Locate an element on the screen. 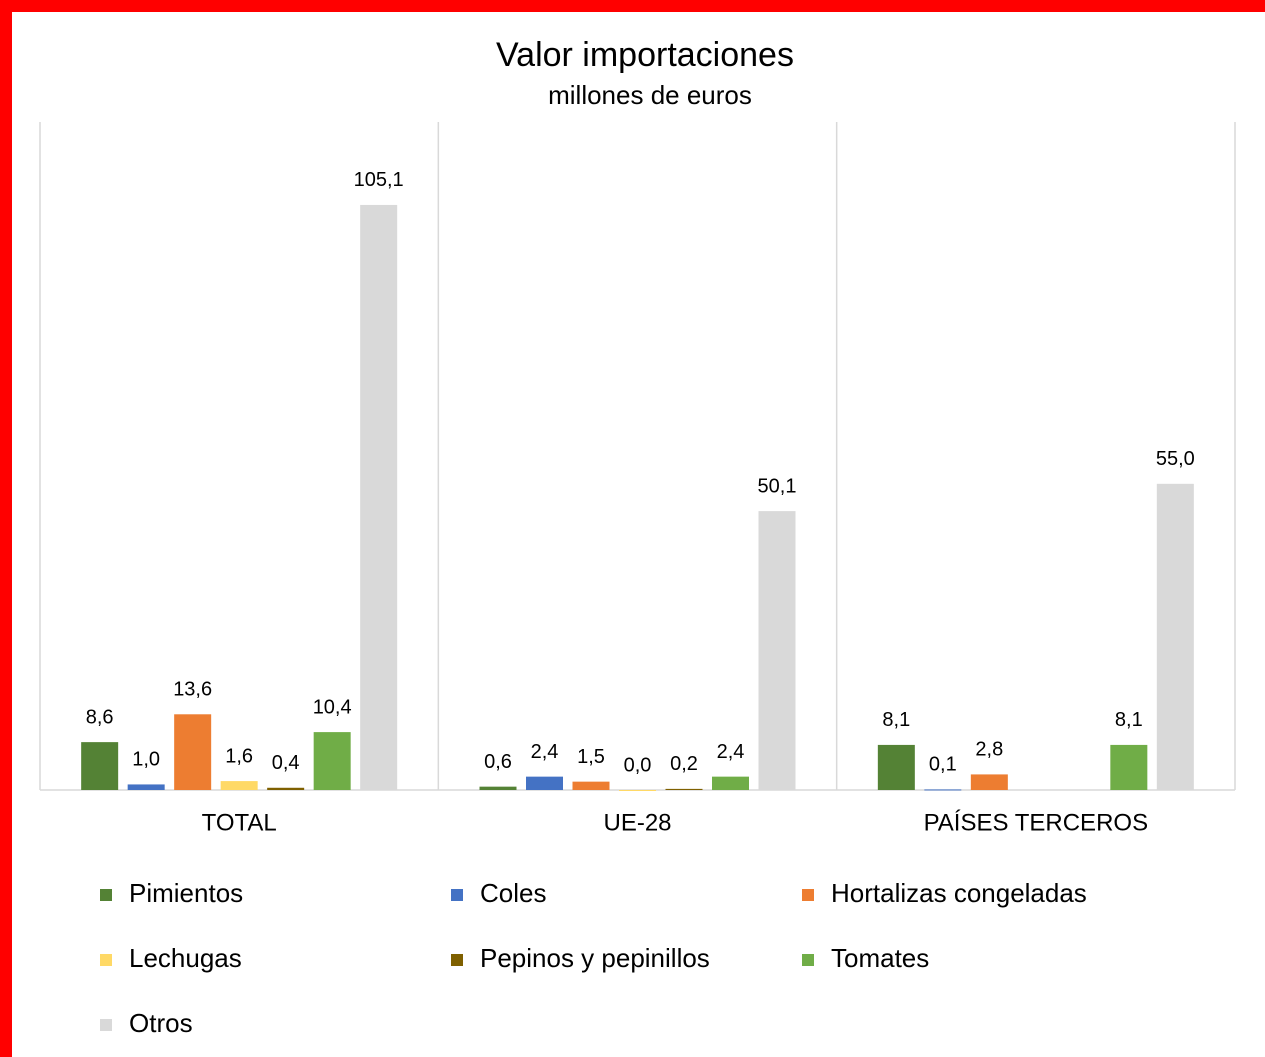 This screenshot has width=1265, height=1057. x-tick-label: UE-28 is located at coordinates (637, 822).